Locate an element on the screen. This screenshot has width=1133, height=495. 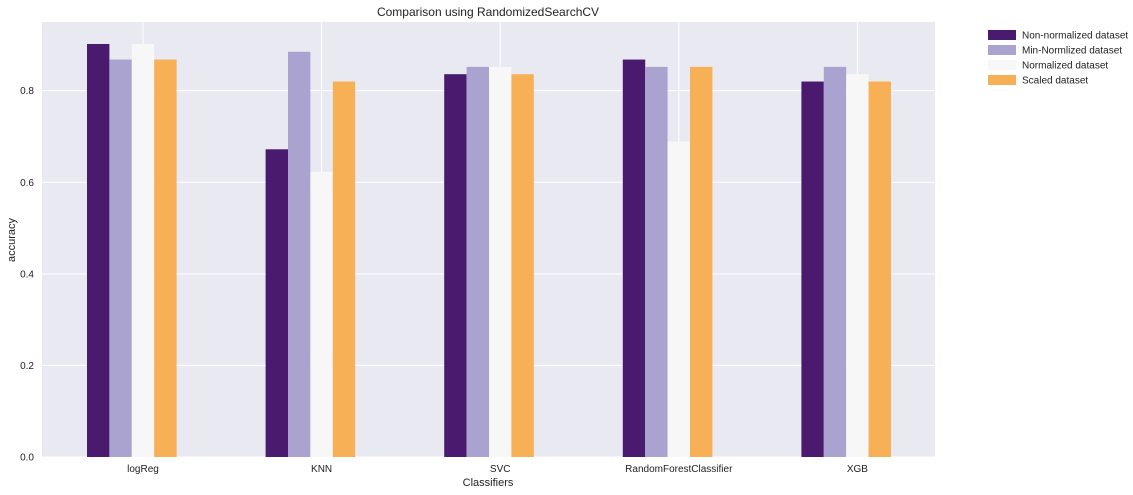
x-tick-label: XGB is located at coordinates (857, 469).